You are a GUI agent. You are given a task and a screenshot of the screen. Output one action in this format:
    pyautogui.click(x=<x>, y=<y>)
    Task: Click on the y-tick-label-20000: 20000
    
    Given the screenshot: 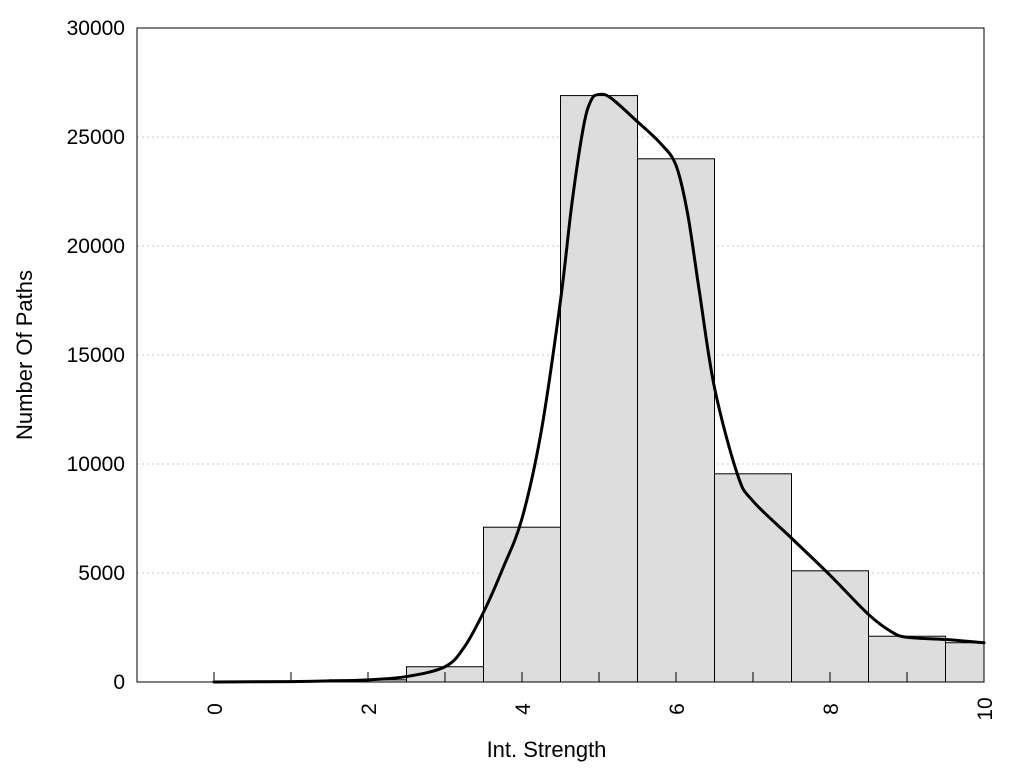 What is the action you would take?
    pyautogui.click(x=96, y=246)
    